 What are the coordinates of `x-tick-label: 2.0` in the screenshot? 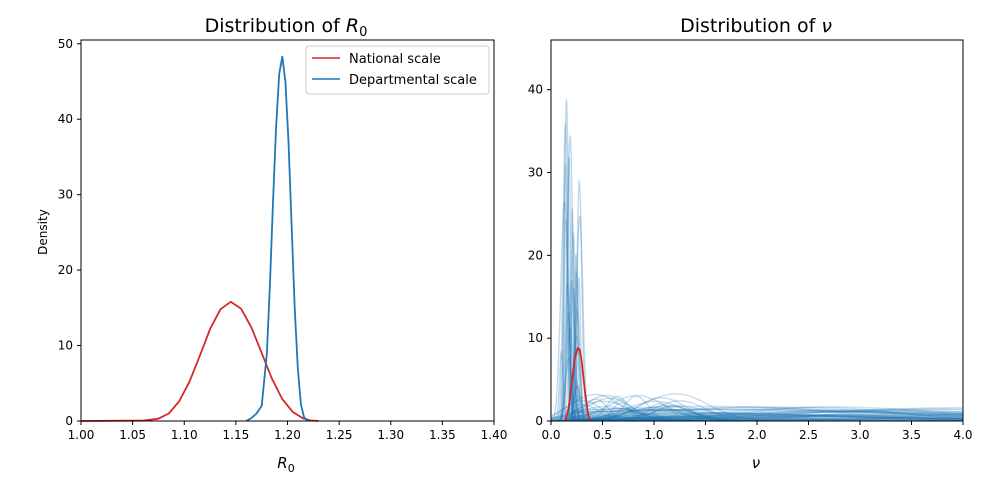 It's located at (756, 435).